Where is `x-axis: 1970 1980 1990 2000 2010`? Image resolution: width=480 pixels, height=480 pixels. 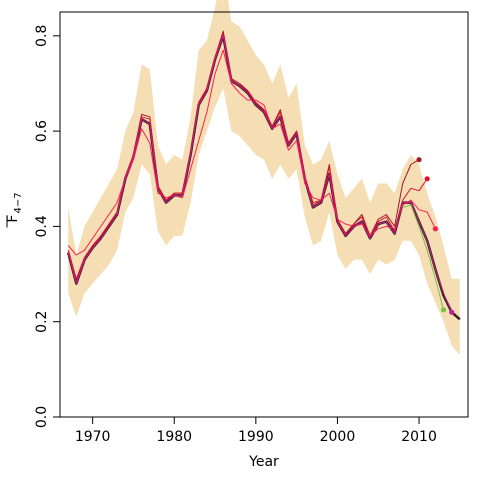 x-axis: 1970 1980 1990 2000 2010 is located at coordinates (256, 430).